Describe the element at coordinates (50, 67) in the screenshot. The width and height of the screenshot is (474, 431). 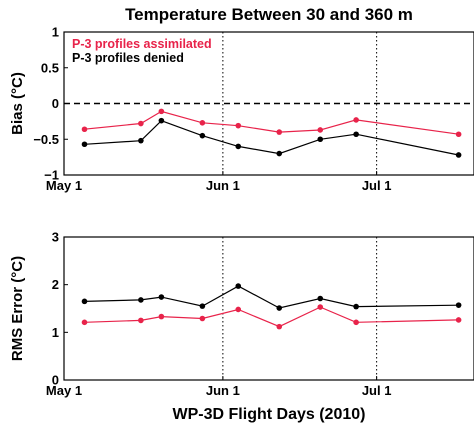
I see `y-tick-label: 0.5` at that location.